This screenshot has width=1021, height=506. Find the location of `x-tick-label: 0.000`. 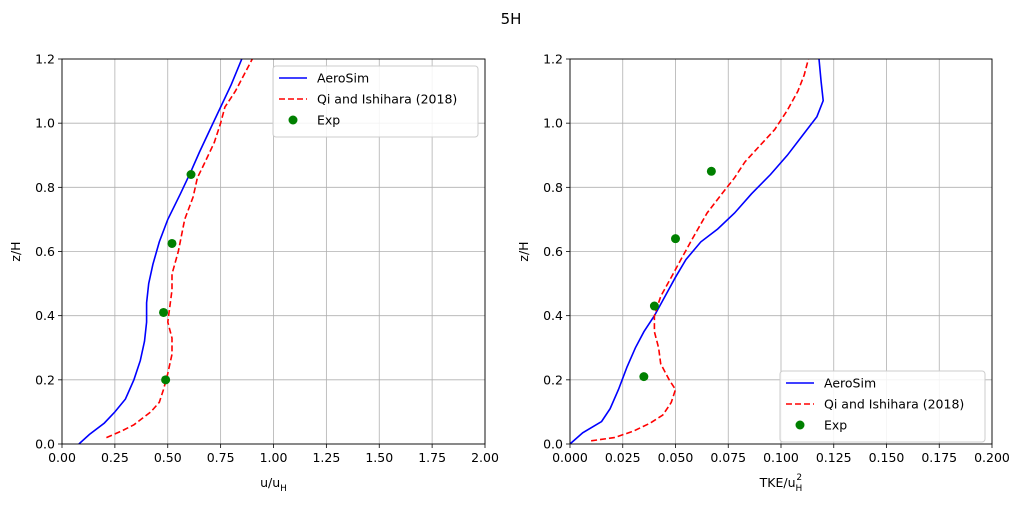

x-tick-label: 0.000 is located at coordinates (570, 457).